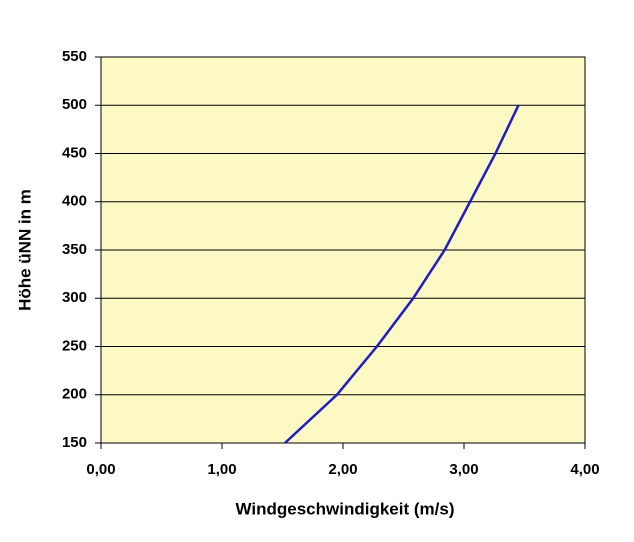 The height and width of the screenshot is (542, 634). What do you see at coordinates (100, 469) in the screenshot?
I see `x-tick-label: 0,00` at bounding box center [100, 469].